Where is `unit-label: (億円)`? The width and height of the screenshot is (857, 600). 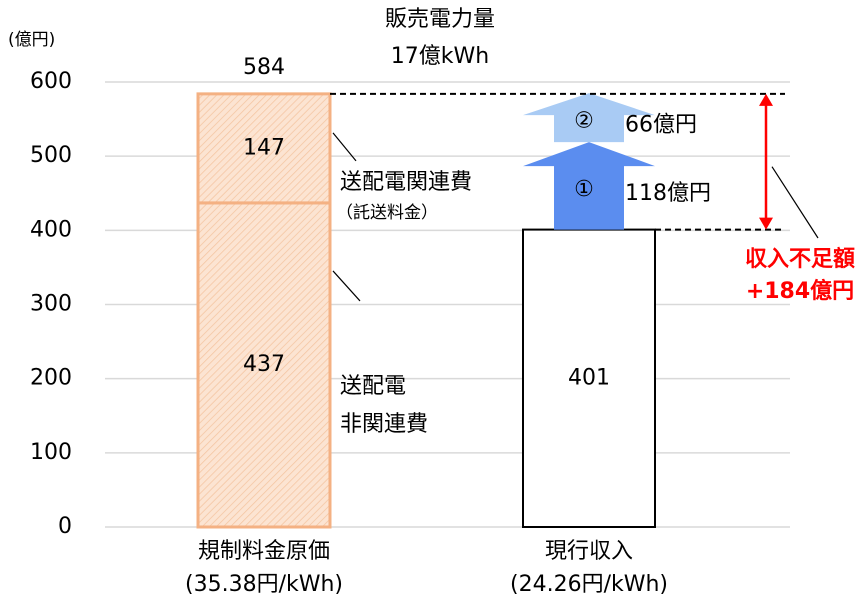 unit-label: (億円) is located at coordinates (31, 40).